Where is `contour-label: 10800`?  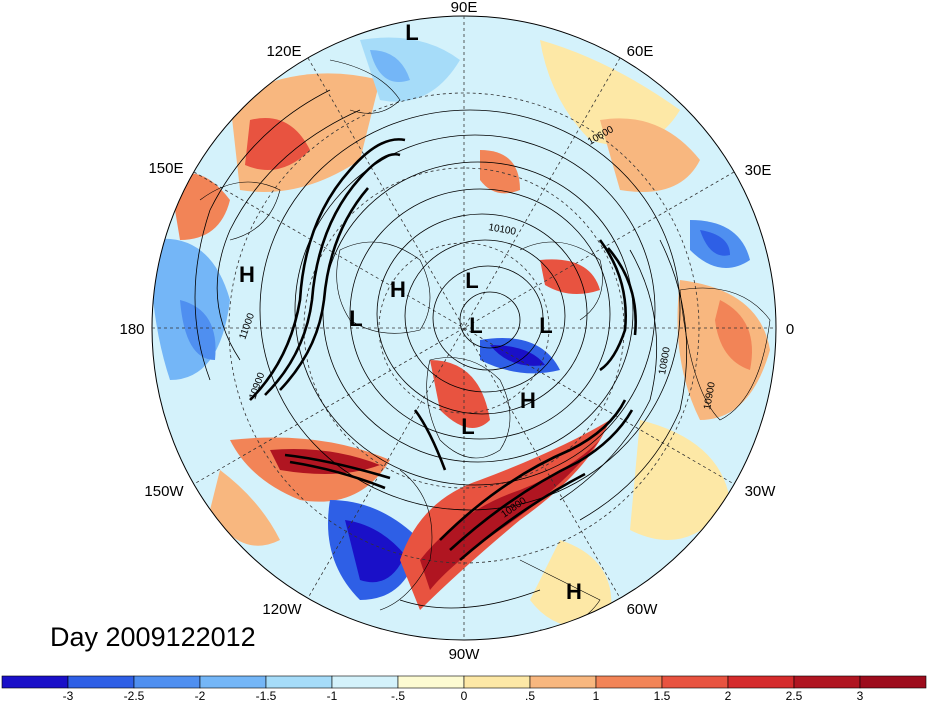 contour-label: 10800 is located at coordinates (665, 361).